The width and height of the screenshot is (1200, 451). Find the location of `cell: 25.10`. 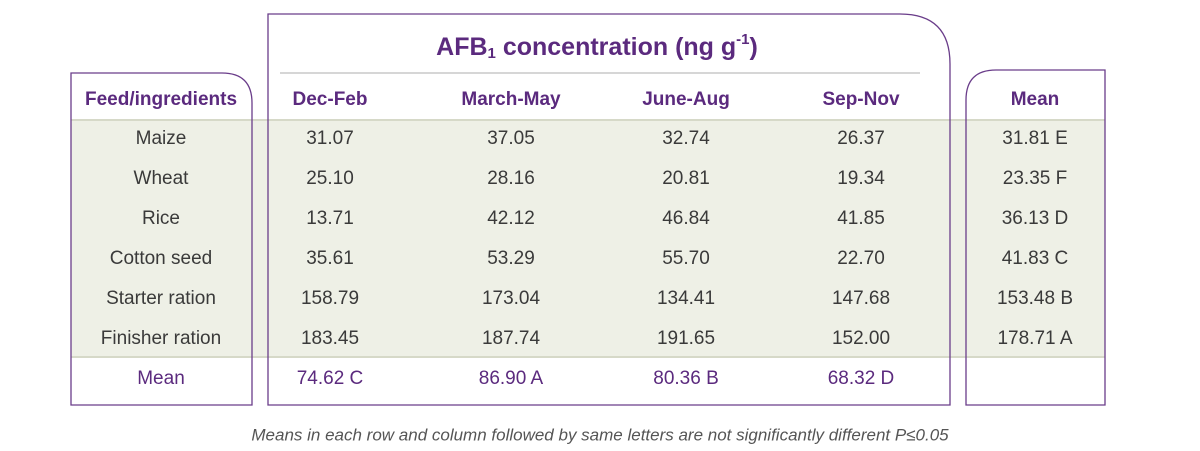

cell: 25.10 is located at coordinates (330, 178).